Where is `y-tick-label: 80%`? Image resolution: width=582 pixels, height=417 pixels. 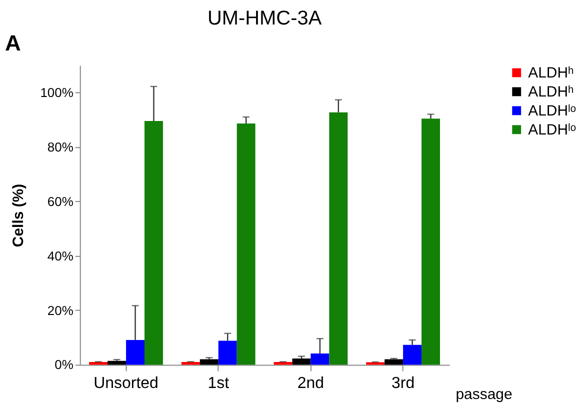 y-tick-label: 80% is located at coordinates (60, 146).